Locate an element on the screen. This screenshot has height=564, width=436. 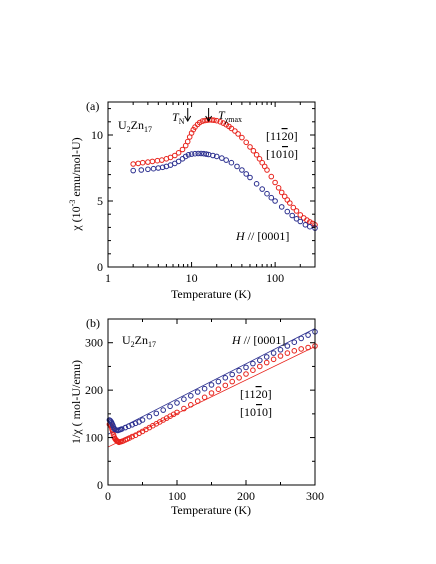
panel-b-red-direction-1: [1120] is located at coordinates (256, 394).